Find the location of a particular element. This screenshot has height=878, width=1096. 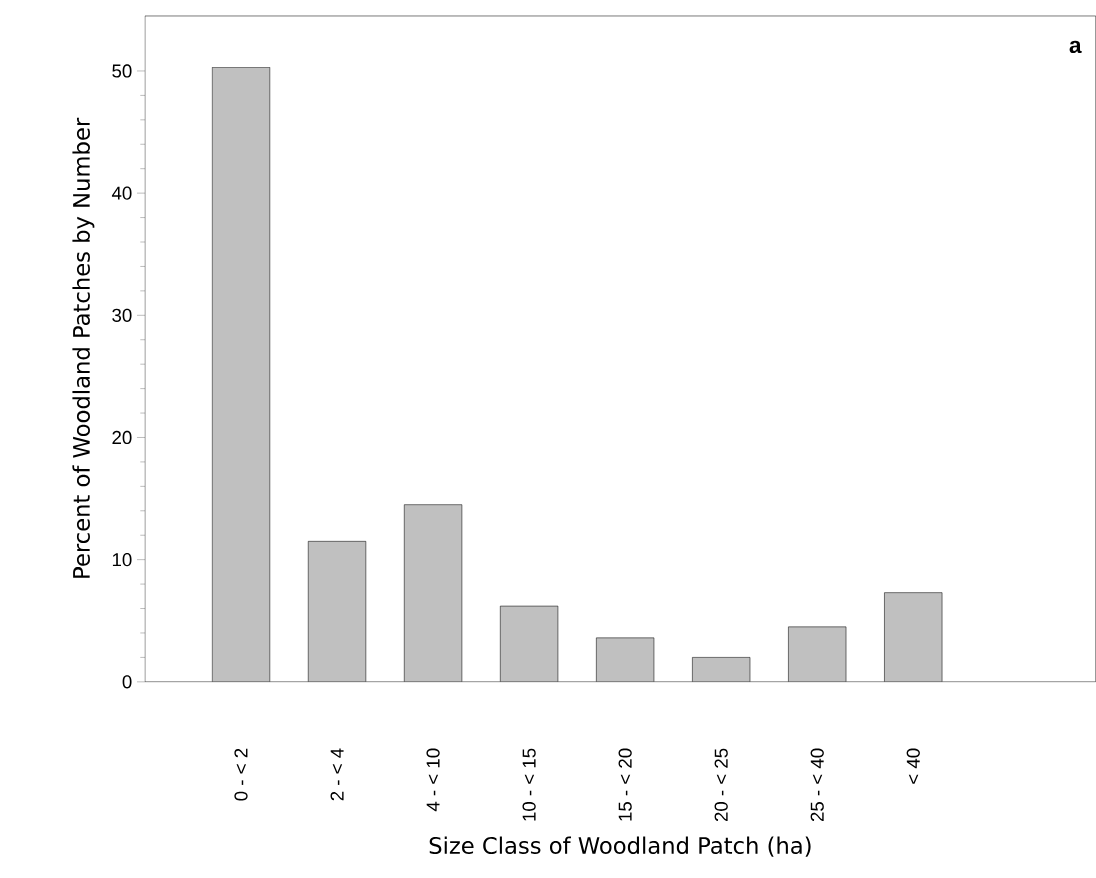

x-tick-label: 0 - < 2 is located at coordinates (241, 774).